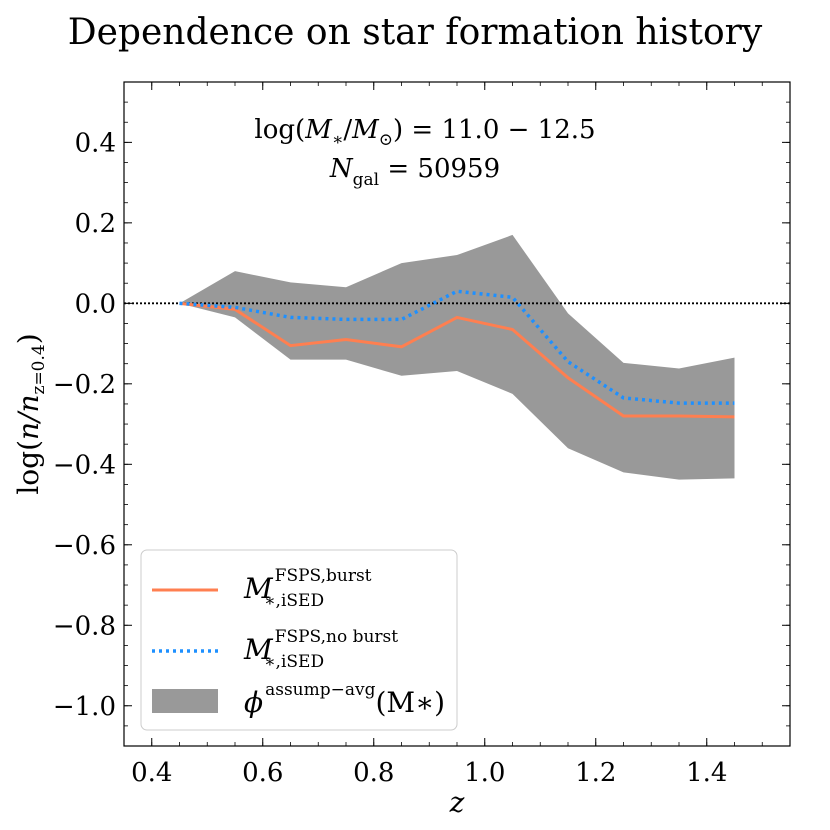 The height and width of the screenshot is (830, 830). I want to click on x-tick-label: 1.4, so click(706, 773).